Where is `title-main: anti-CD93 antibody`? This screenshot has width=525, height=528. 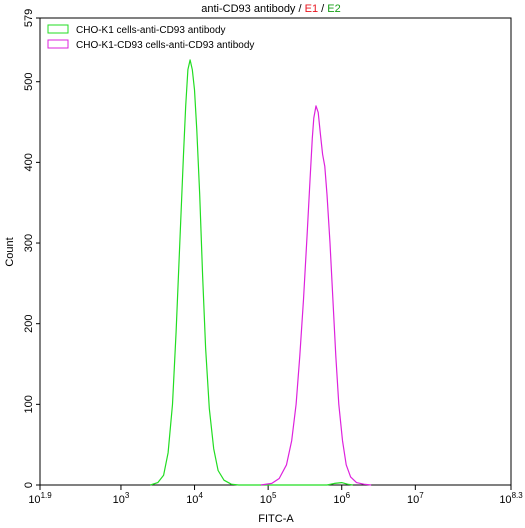
title-main: anti-CD93 antibody is located at coordinates (248, 9).